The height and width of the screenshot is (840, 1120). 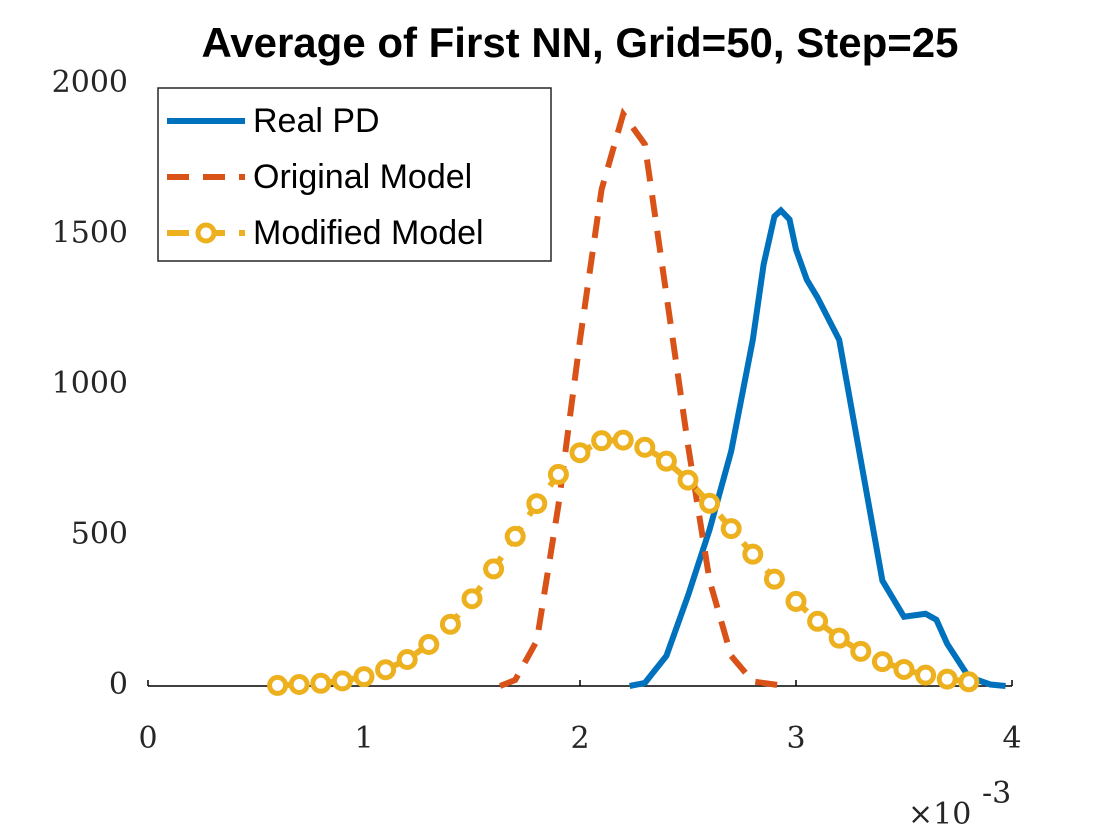 What do you see at coordinates (362, 177) in the screenshot?
I see `legend-label: Original Model` at bounding box center [362, 177].